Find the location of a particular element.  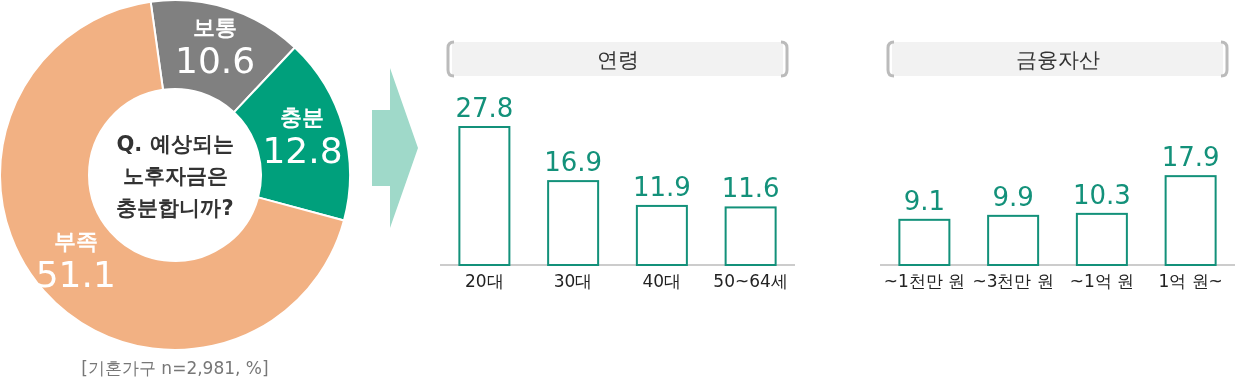

slice-label: 부족 is located at coordinates (75, 241).